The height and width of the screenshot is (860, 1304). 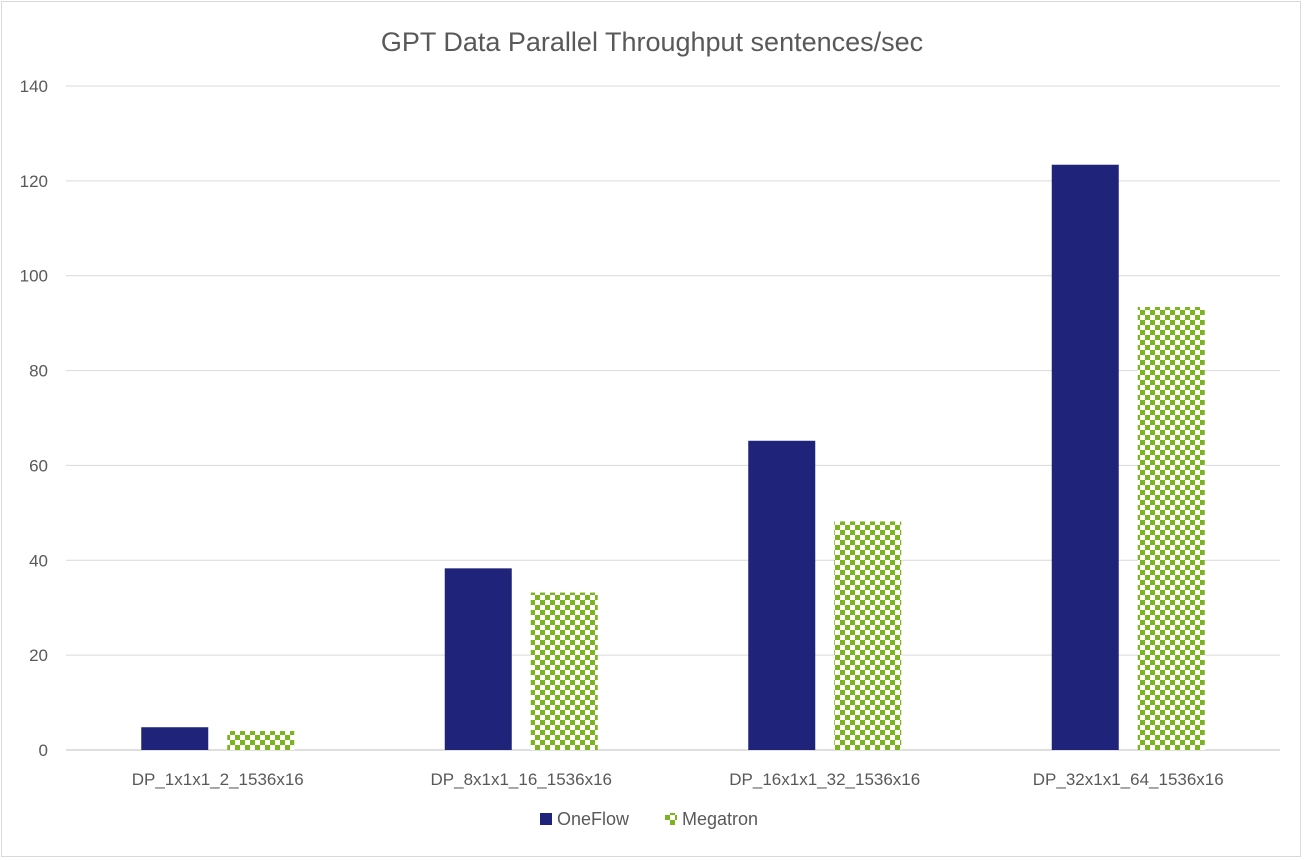 What do you see at coordinates (521, 779) in the screenshot?
I see `x-tick-label: DP_8x1x1_16_1536x16` at bounding box center [521, 779].